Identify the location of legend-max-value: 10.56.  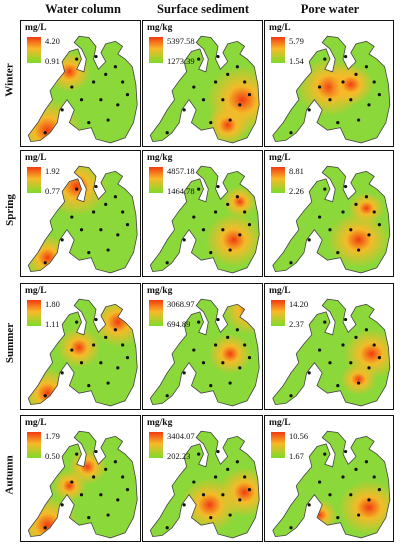
(299, 436).